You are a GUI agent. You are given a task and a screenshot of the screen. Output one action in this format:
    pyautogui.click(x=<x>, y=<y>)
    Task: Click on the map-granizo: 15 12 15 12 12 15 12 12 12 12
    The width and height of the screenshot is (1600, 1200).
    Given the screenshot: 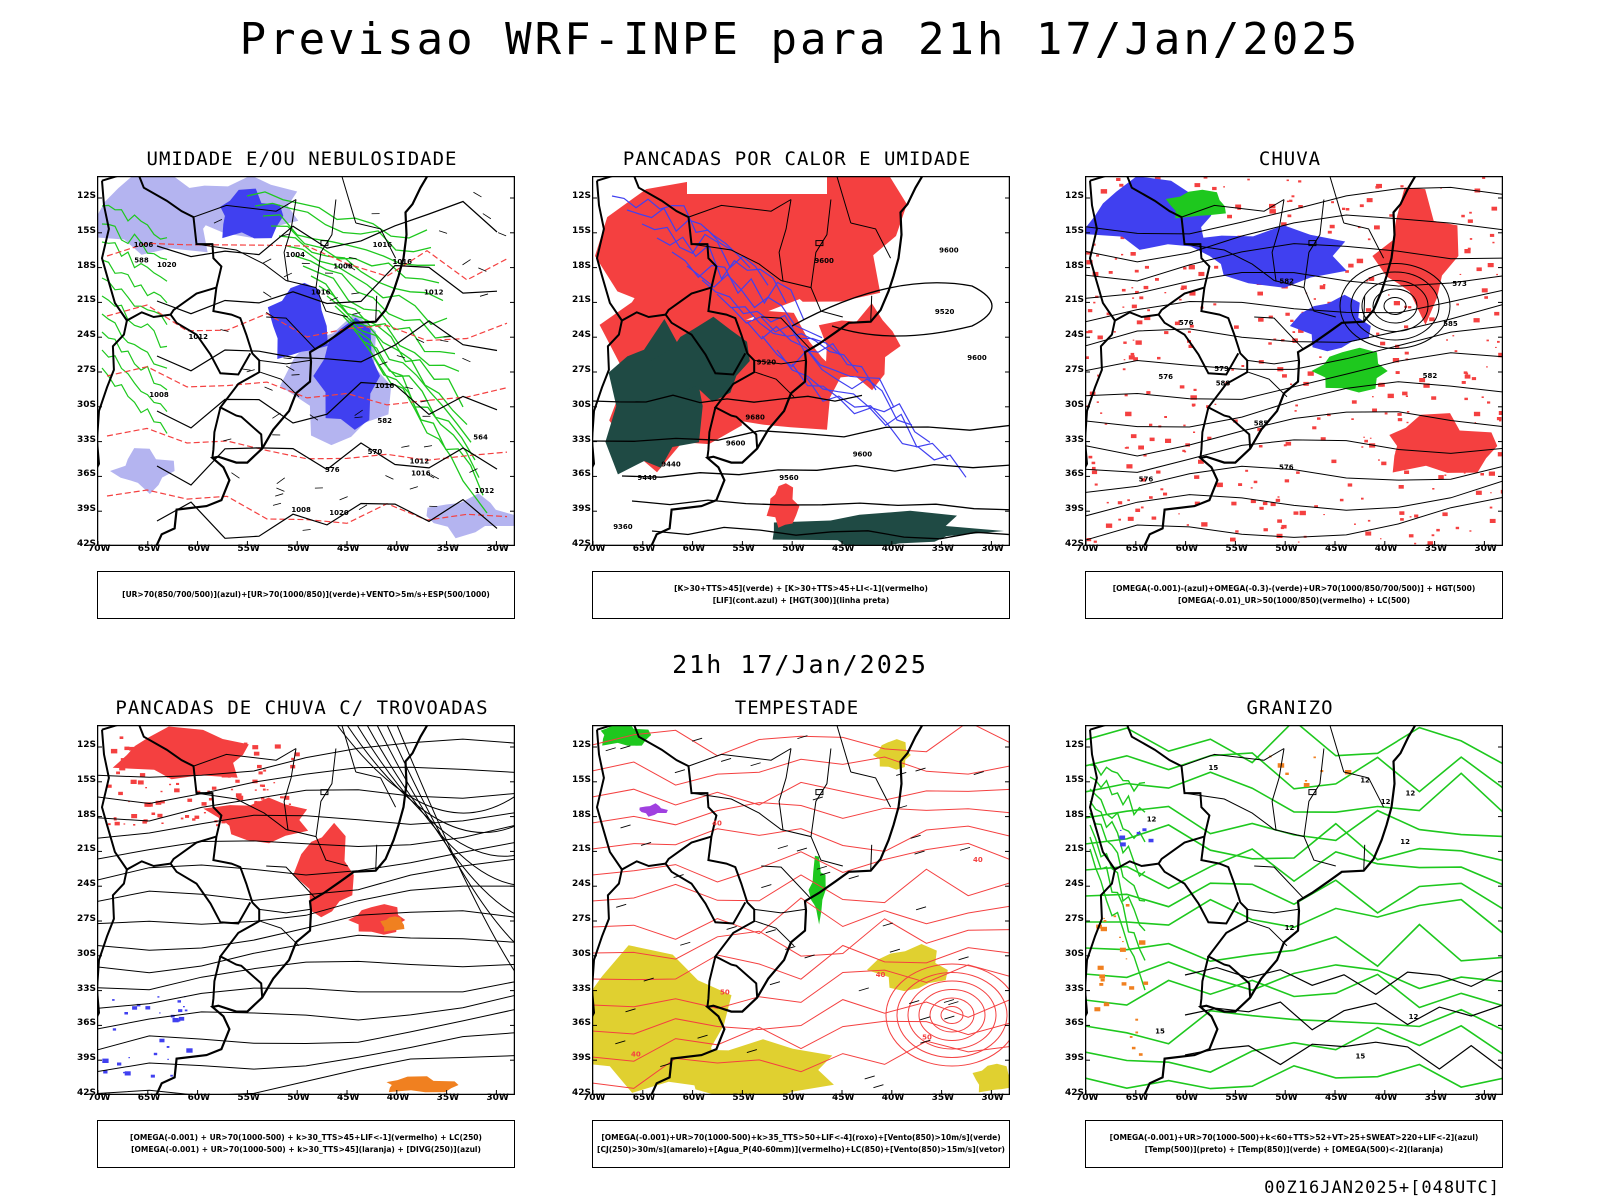 What is the action you would take?
    pyautogui.click(x=1294, y=910)
    